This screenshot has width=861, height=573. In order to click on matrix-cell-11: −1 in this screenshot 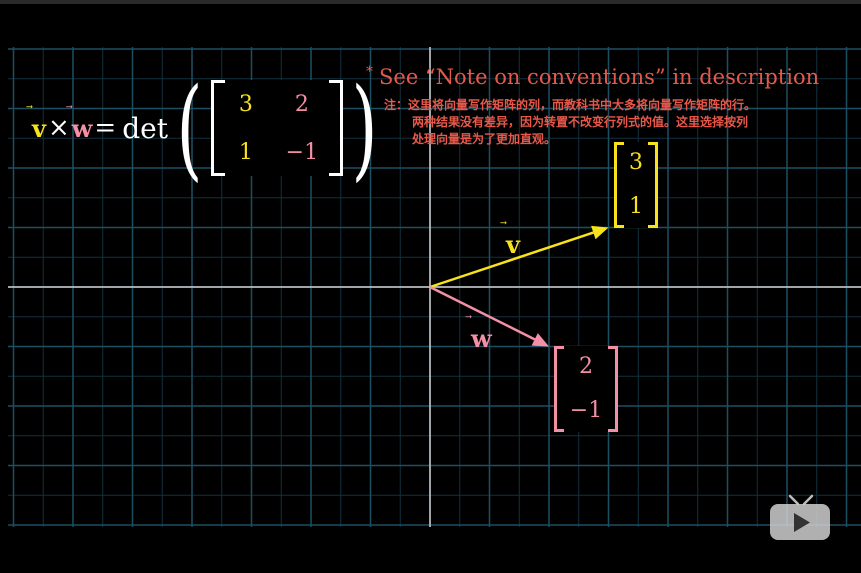, I will do `click(302, 152)`.